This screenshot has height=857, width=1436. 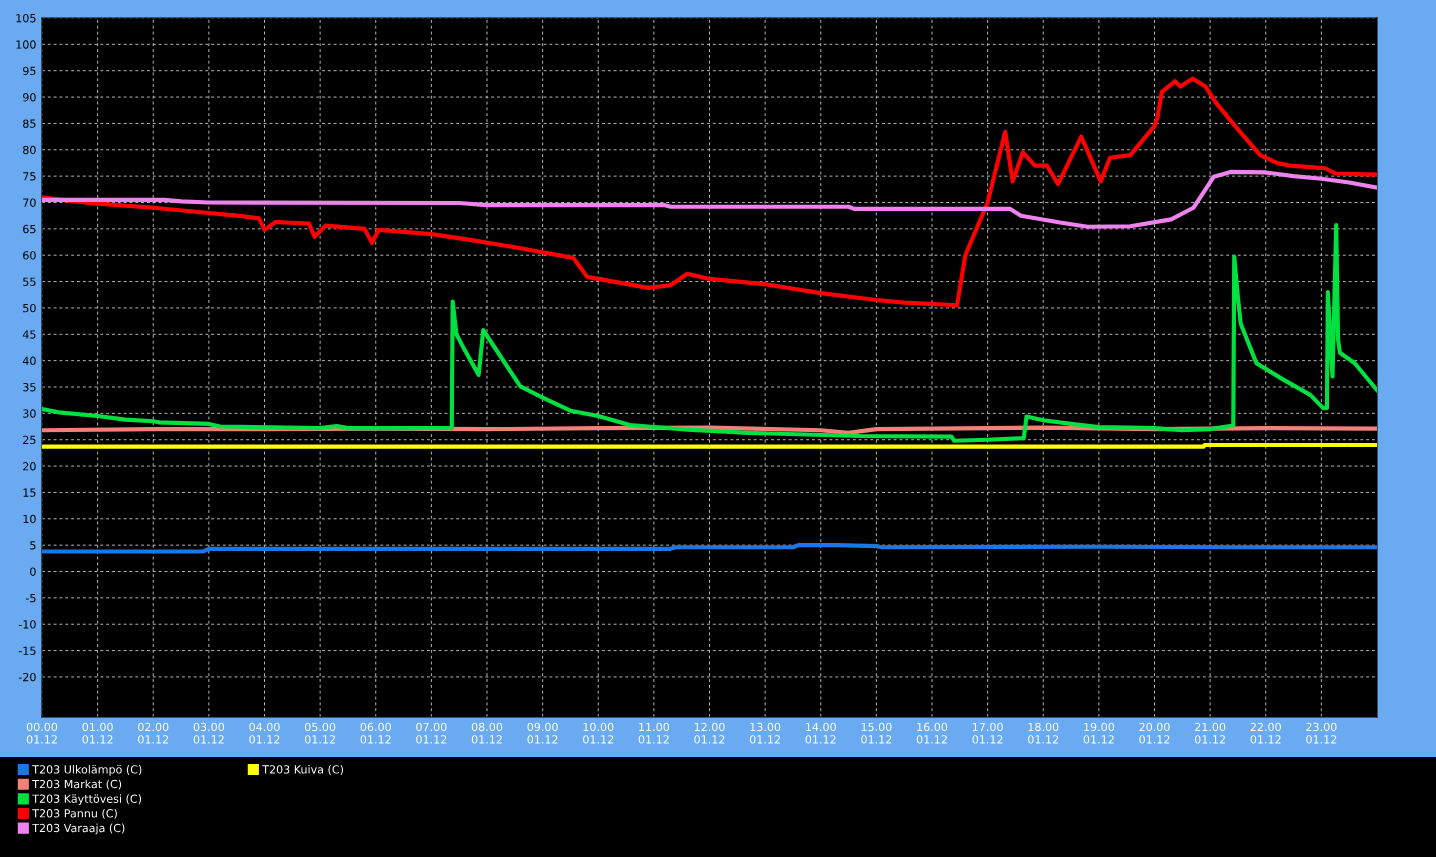 I want to click on y-tick-label: 0, so click(x=33, y=571).